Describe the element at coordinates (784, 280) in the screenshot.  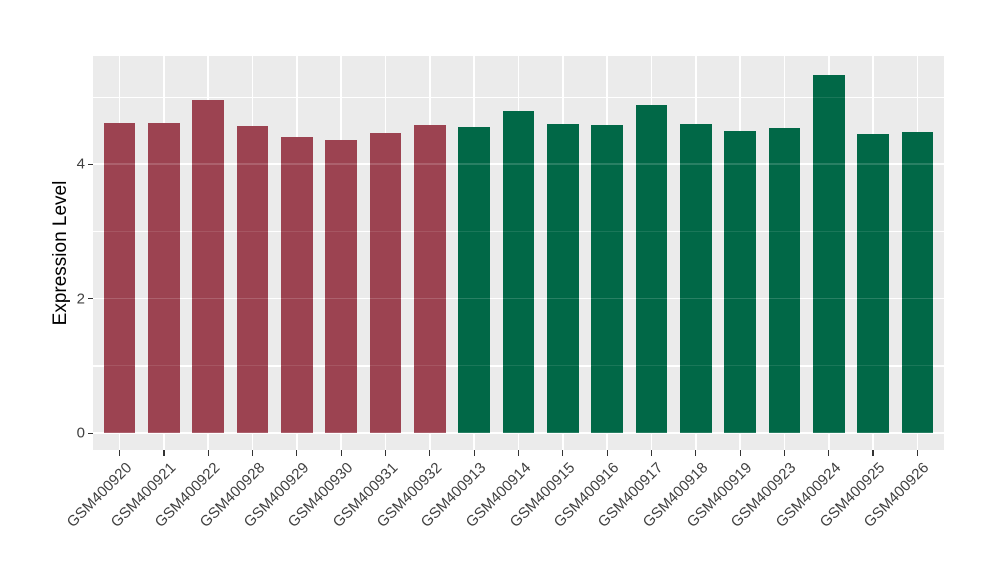
I see `bar-GSM400923` at that location.